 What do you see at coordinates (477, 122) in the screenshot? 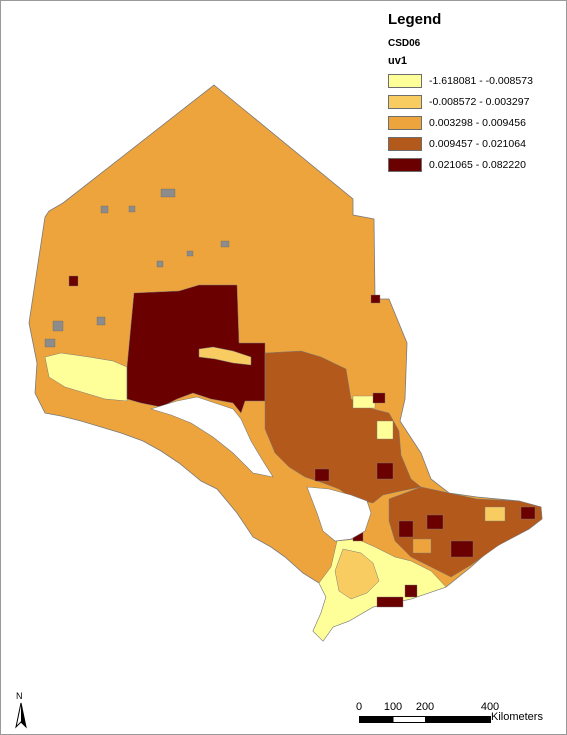
I see `legend-class-label: 0.003298 - 0.009456` at bounding box center [477, 122].